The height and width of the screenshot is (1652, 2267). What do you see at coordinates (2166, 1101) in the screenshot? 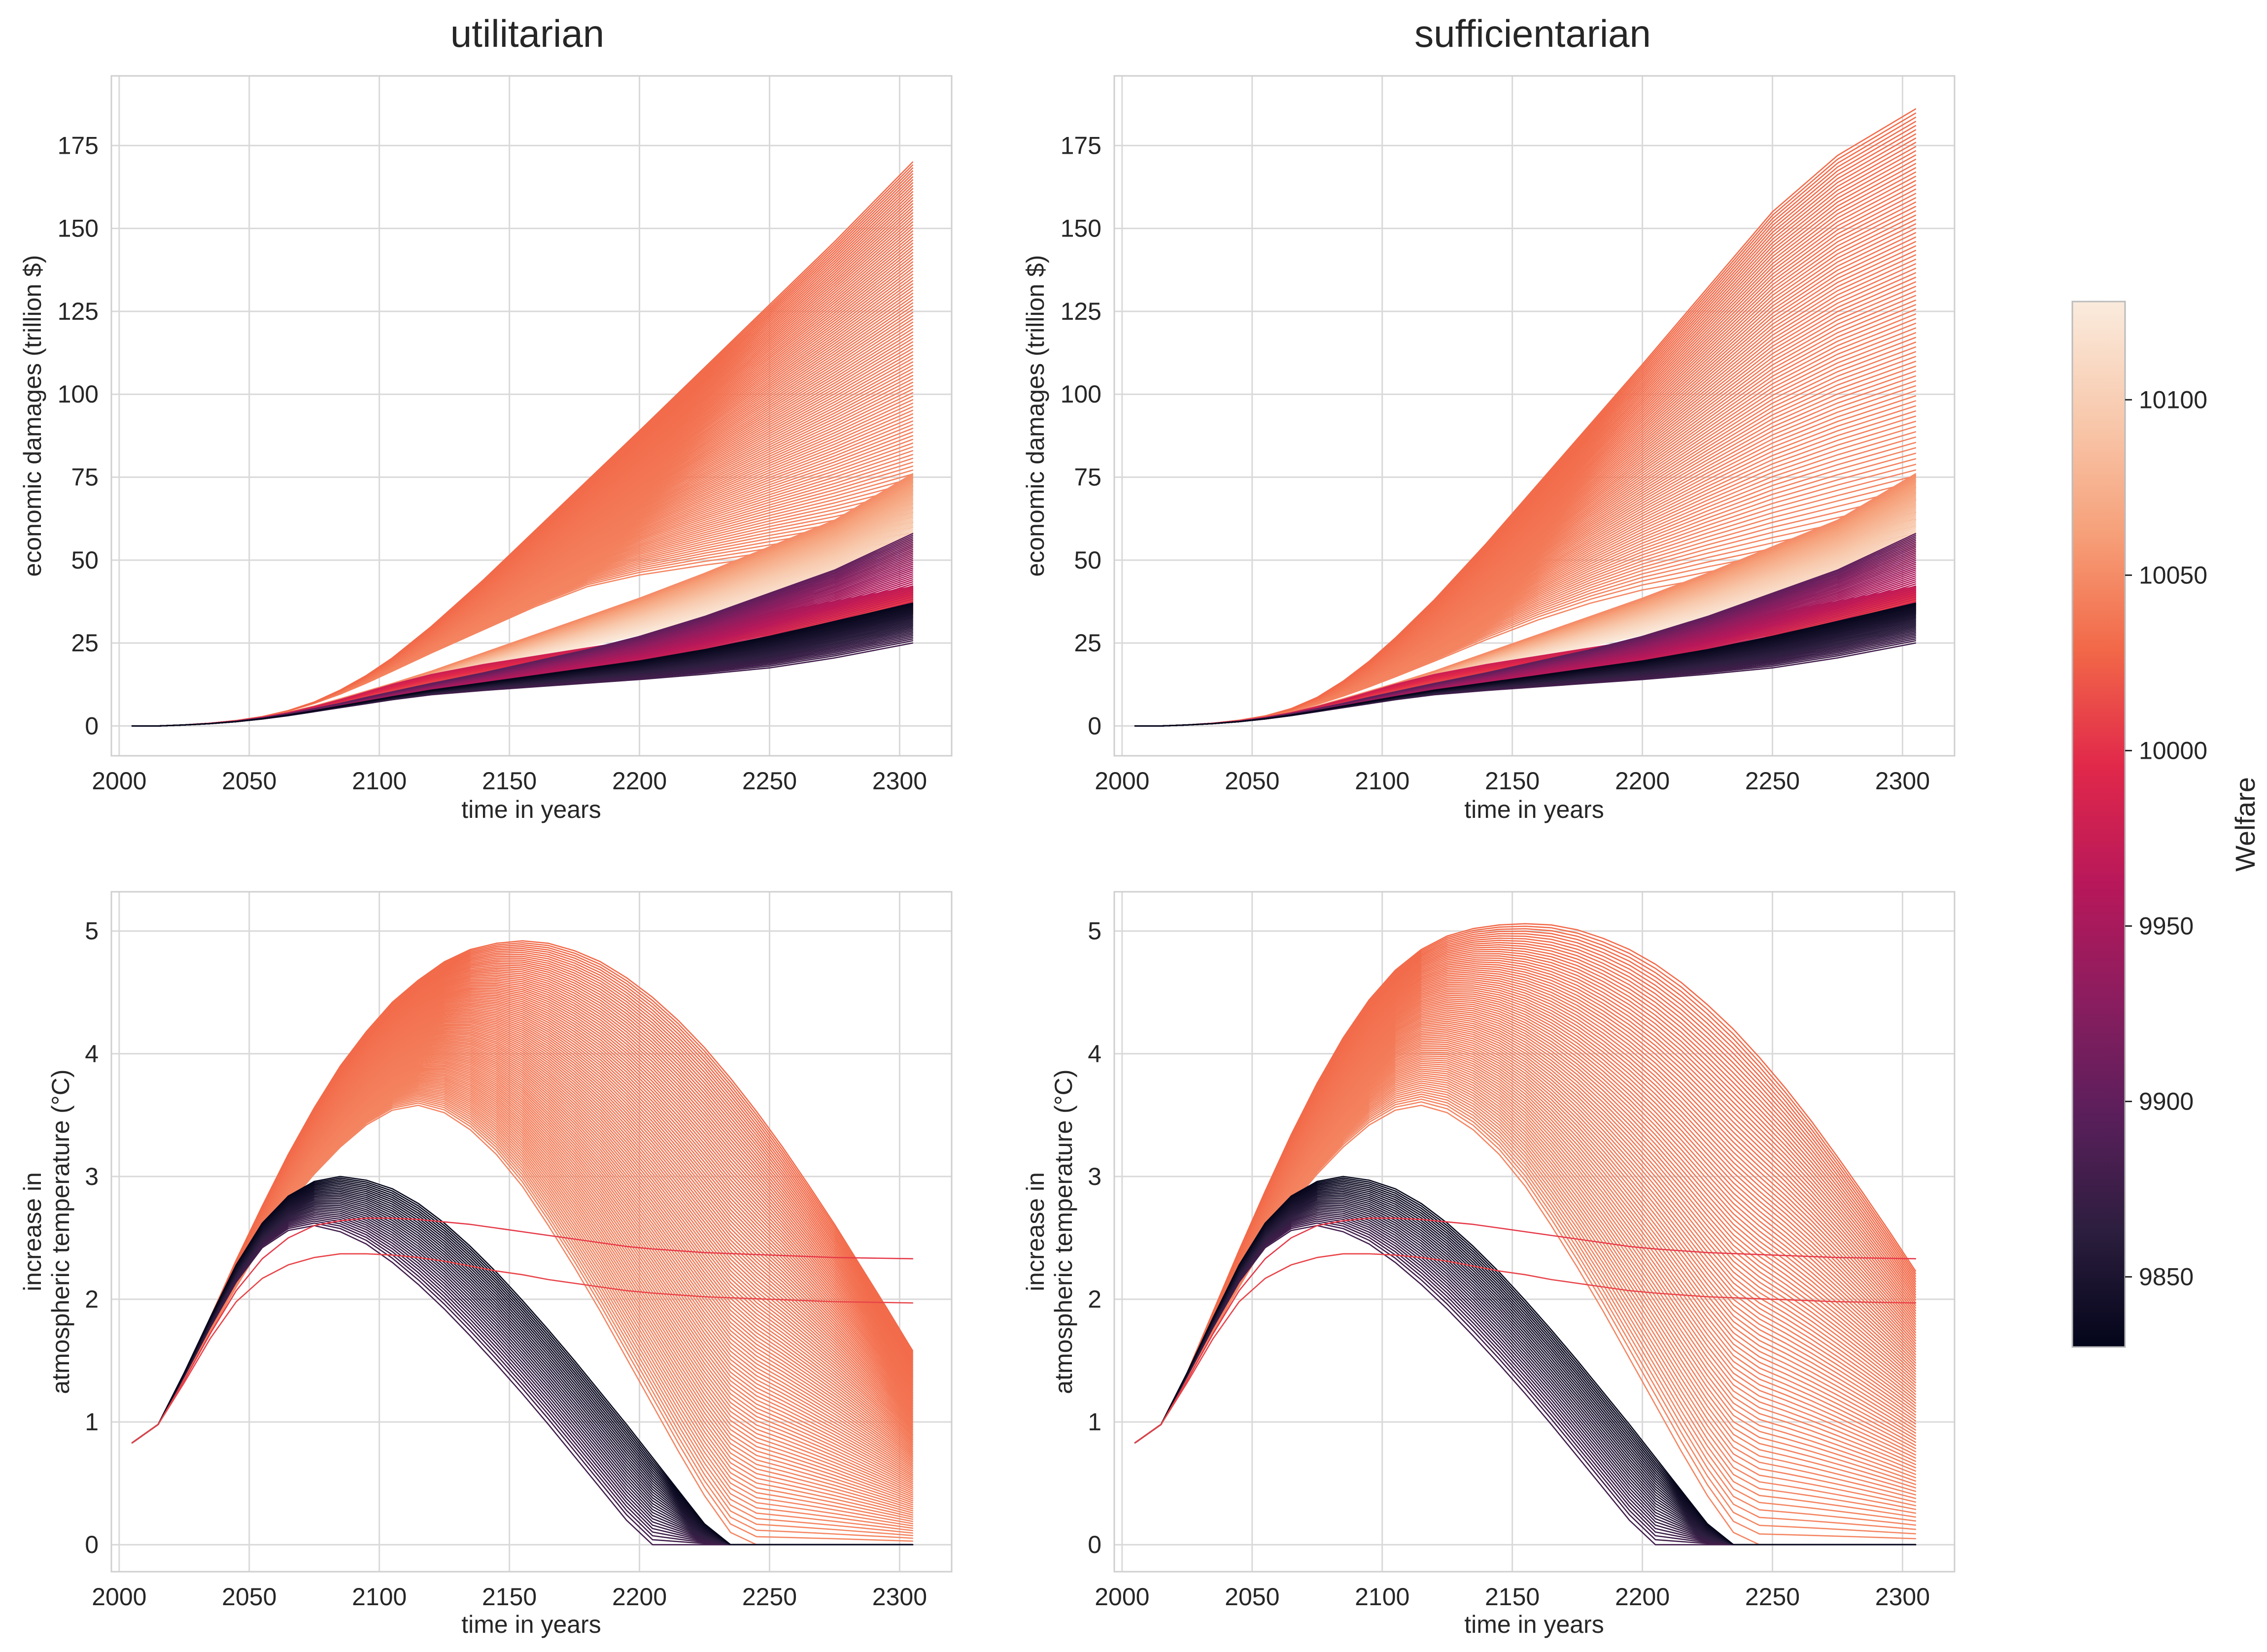
I see `colorbar-tick-label: 9900` at bounding box center [2166, 1101].